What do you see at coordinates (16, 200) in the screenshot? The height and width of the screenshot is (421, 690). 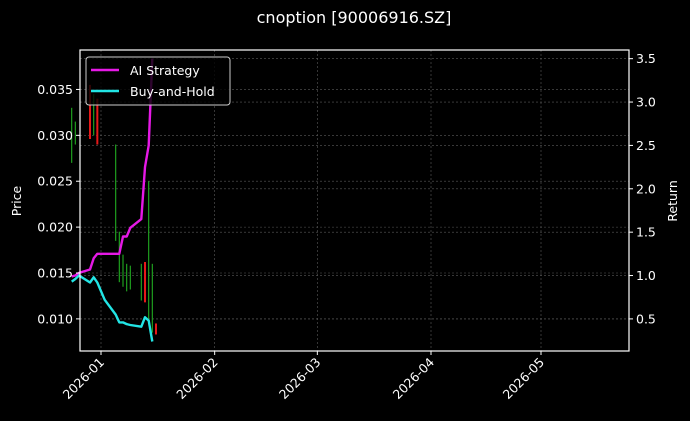 I see `y-axis-label-left: Price` at bounding box center [16, 200].